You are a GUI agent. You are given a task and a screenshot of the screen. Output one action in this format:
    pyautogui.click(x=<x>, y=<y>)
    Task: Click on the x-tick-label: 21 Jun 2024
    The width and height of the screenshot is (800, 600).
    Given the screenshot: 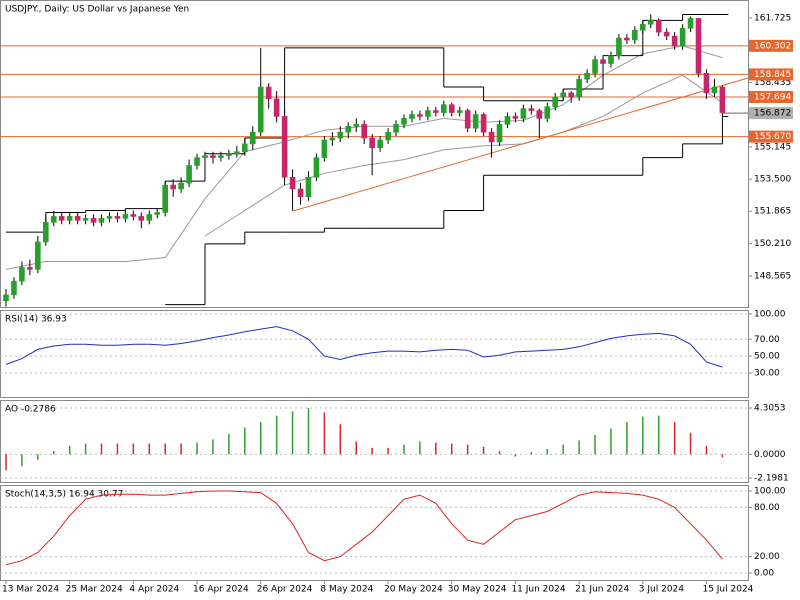 What is the action you would take?
    pyautogui.click(x=602, y=590)
    